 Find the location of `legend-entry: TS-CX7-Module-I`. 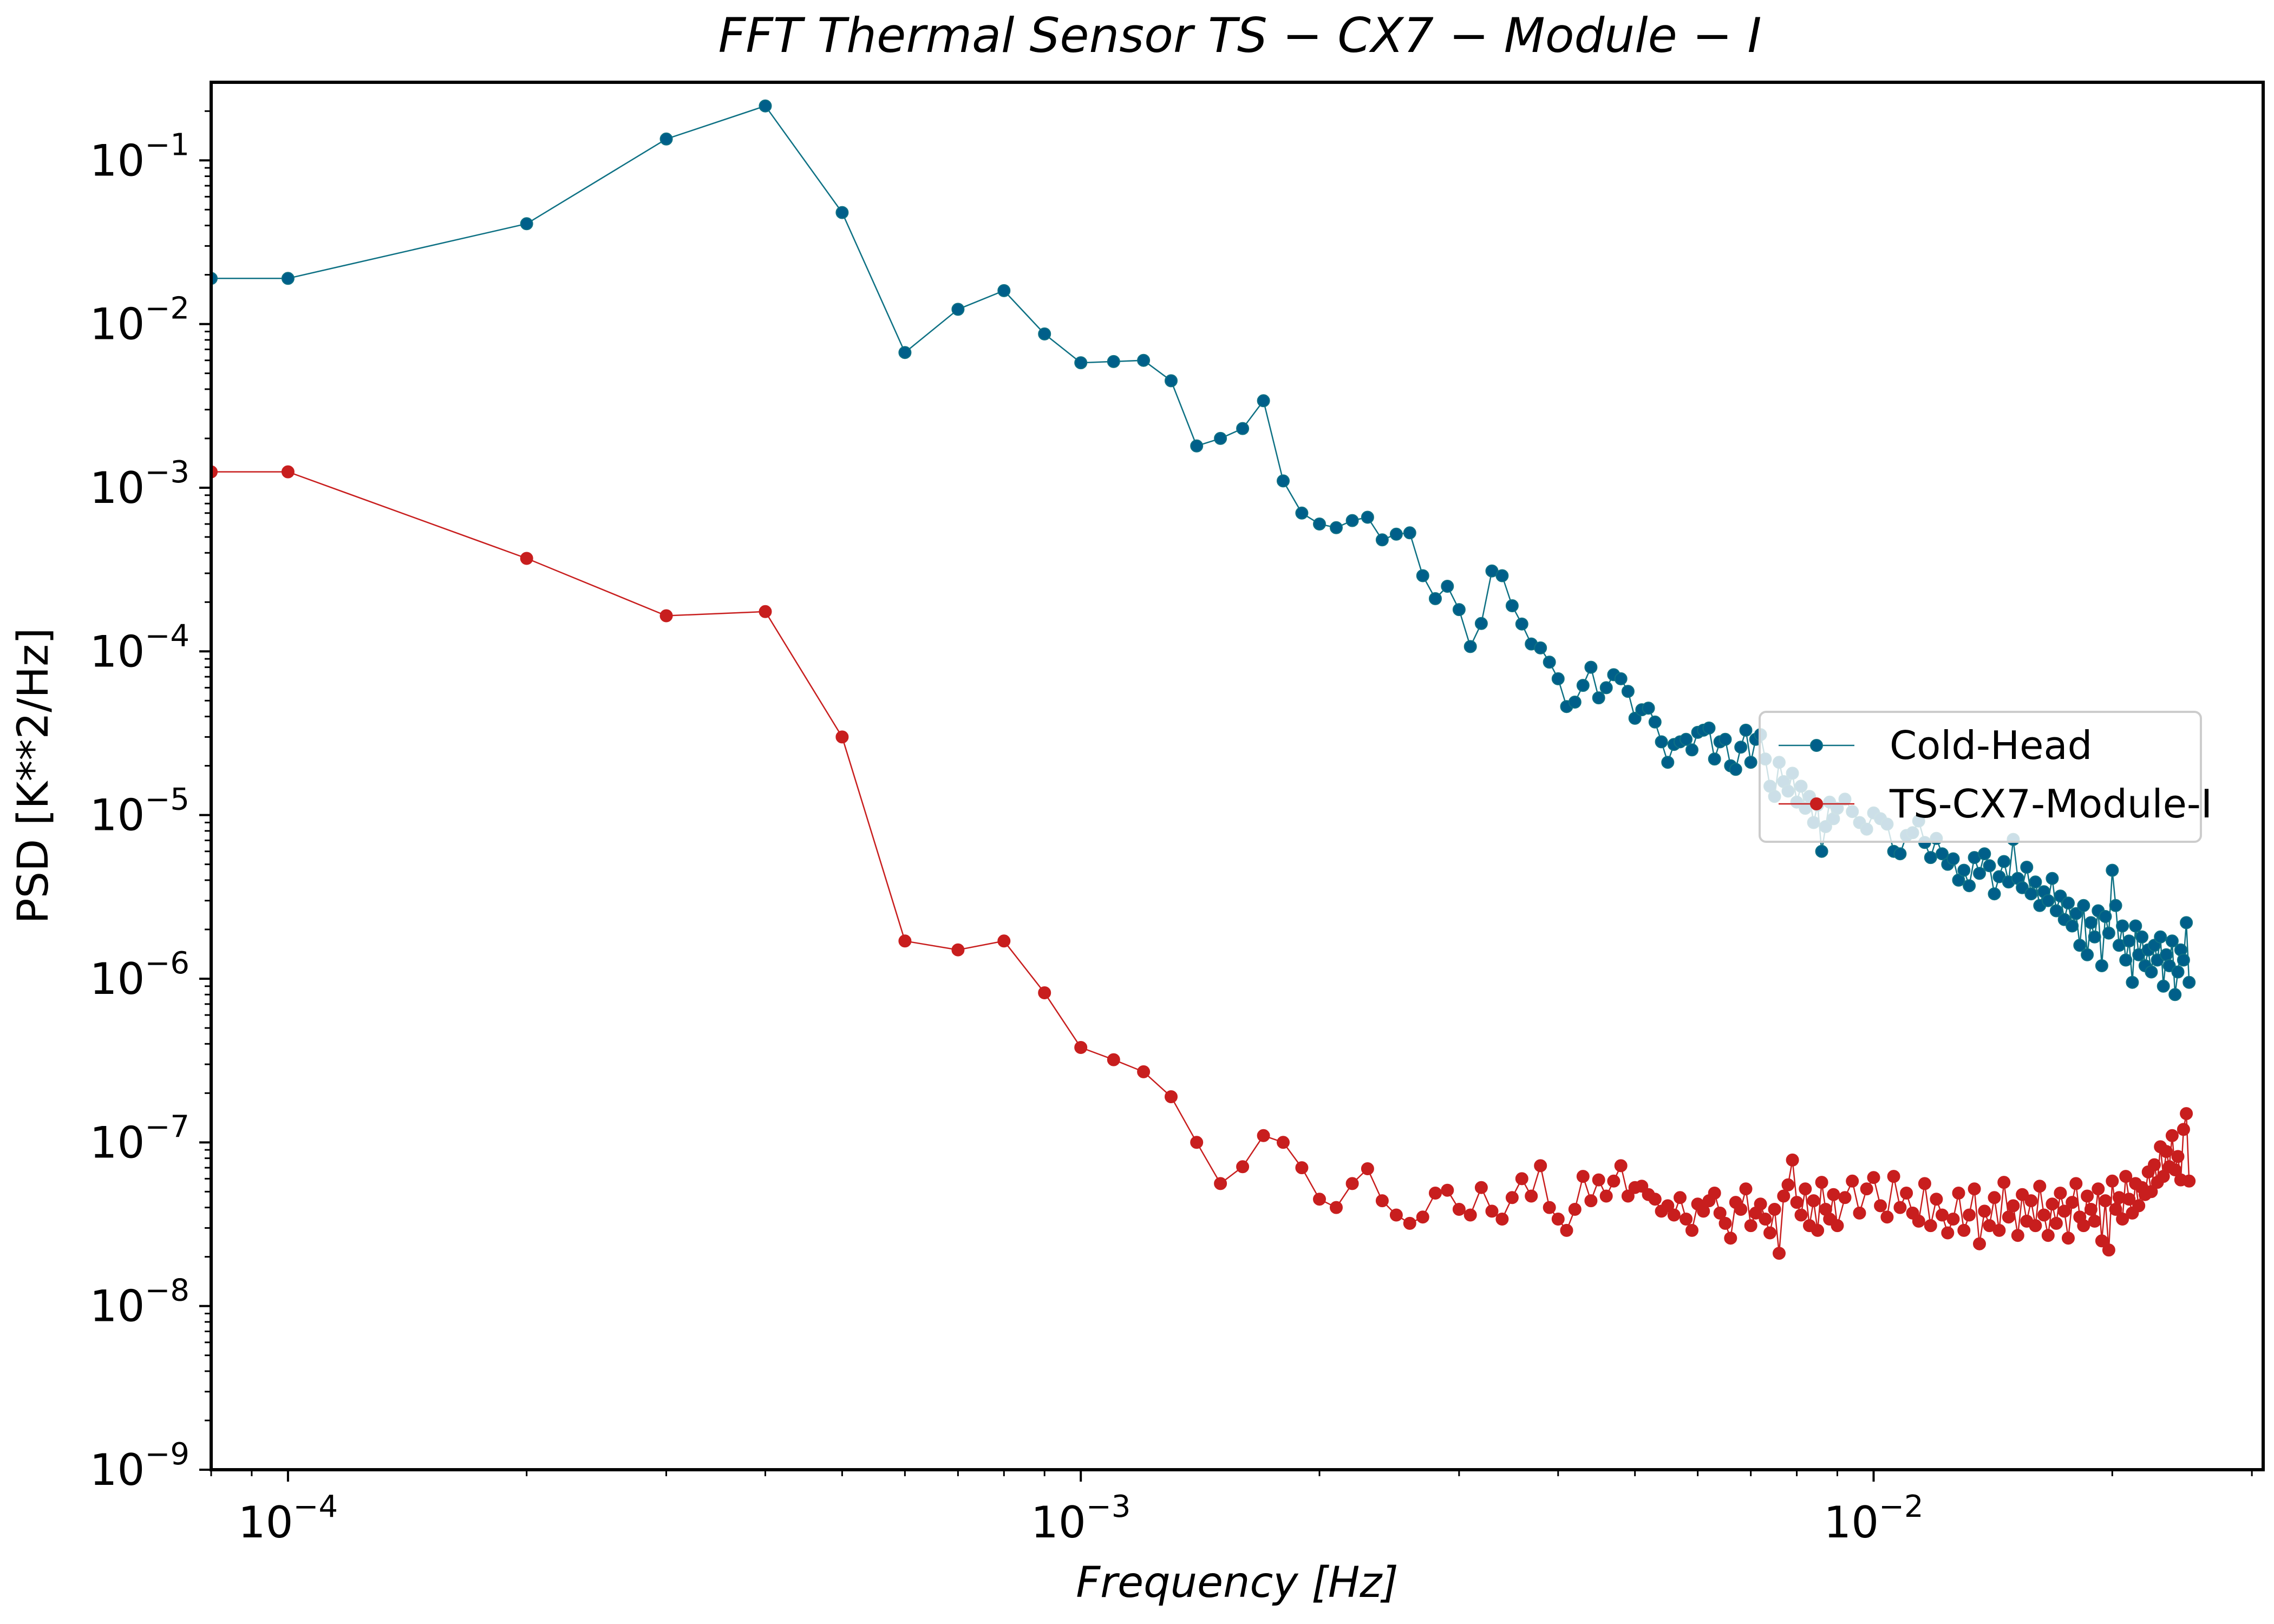

legend-entry: TS-CX7-Module-I is located at coordinates (1996, 804).